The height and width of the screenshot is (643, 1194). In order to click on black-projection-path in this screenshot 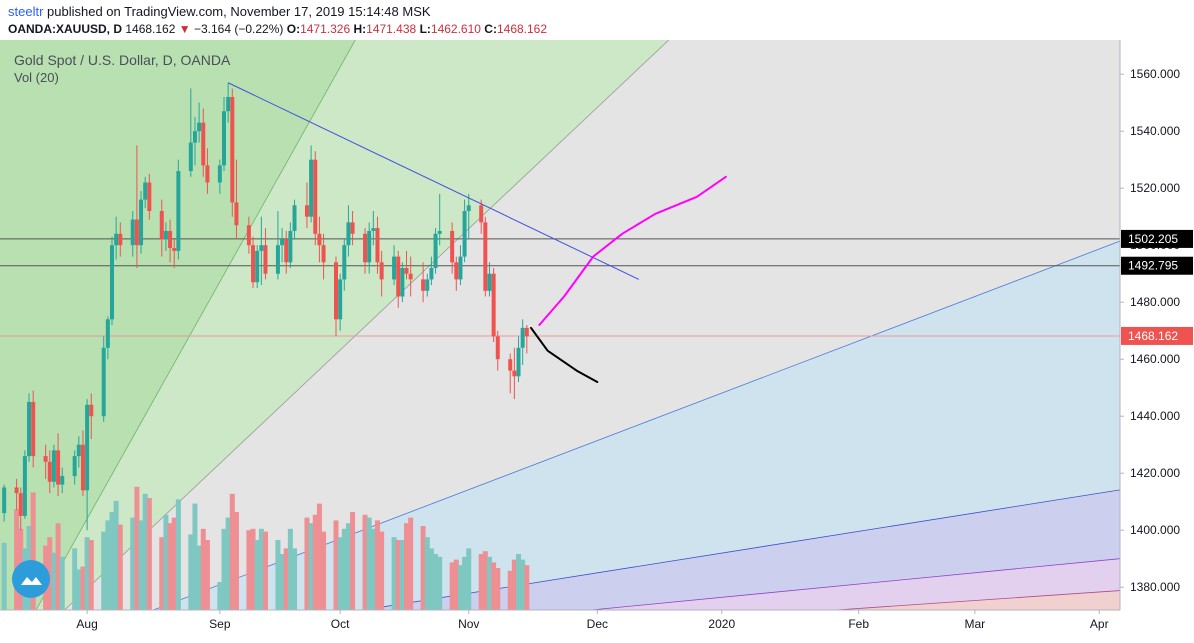, I will do `click(564, 354)`.